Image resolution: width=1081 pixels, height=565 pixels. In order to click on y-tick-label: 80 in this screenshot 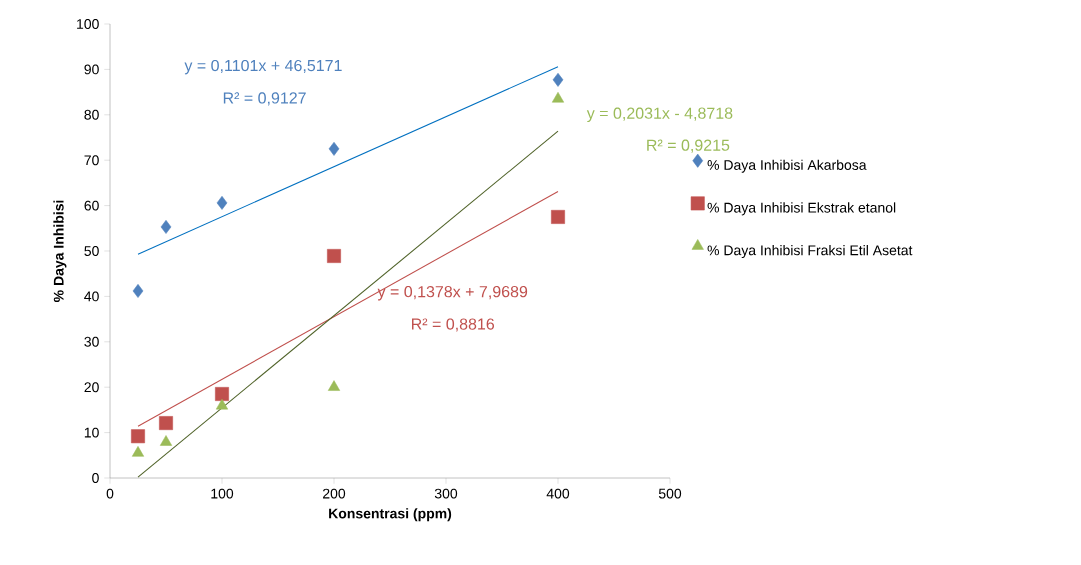, I will do `click(91, 114)`.